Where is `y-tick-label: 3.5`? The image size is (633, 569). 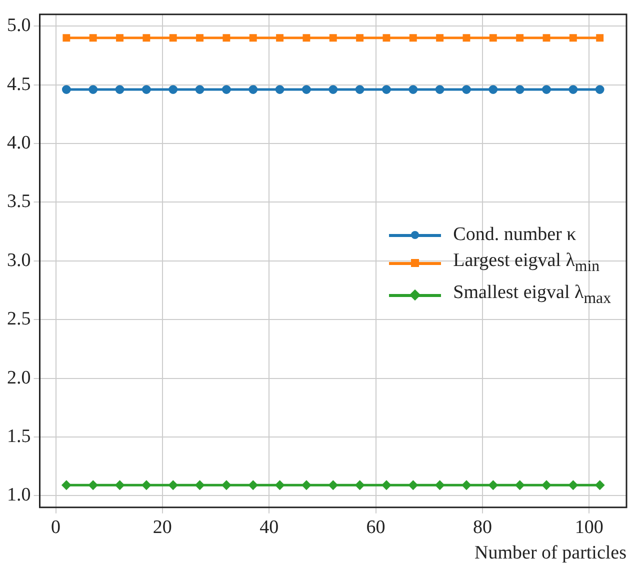
y-tick-label: 3.5 is located at coordinates (19, 201).